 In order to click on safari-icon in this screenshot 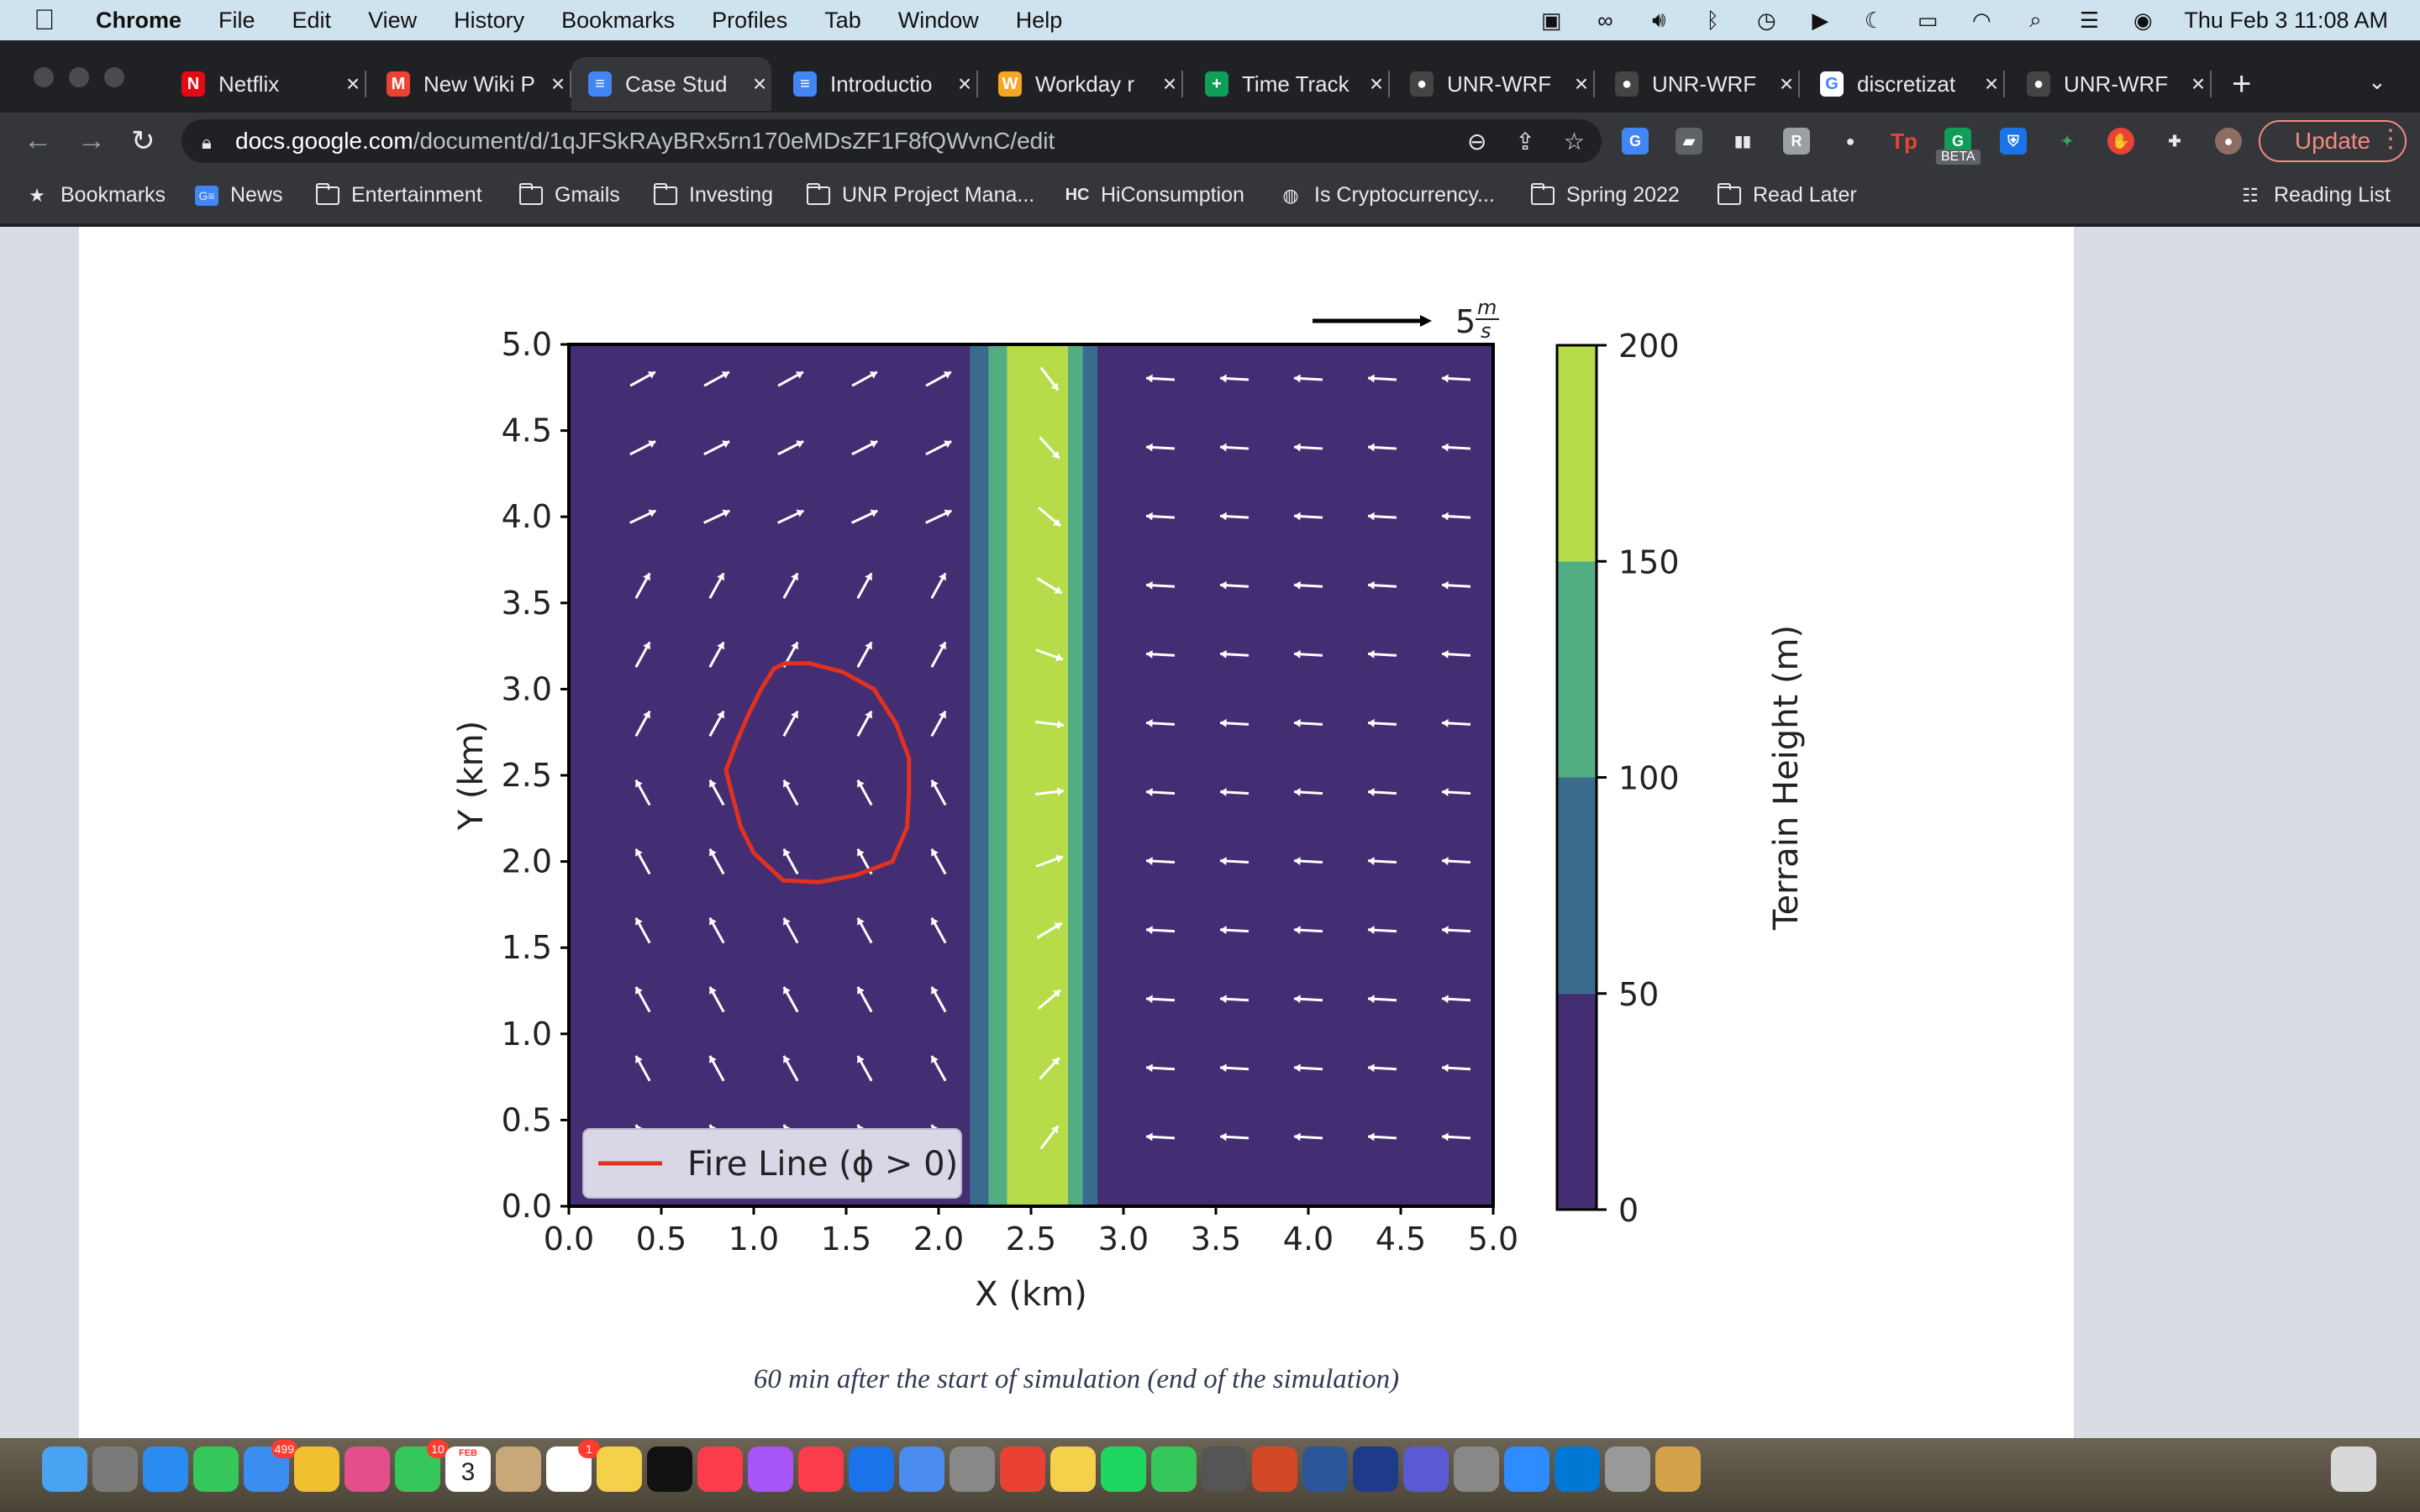, I will do `click(165, 1469)`.